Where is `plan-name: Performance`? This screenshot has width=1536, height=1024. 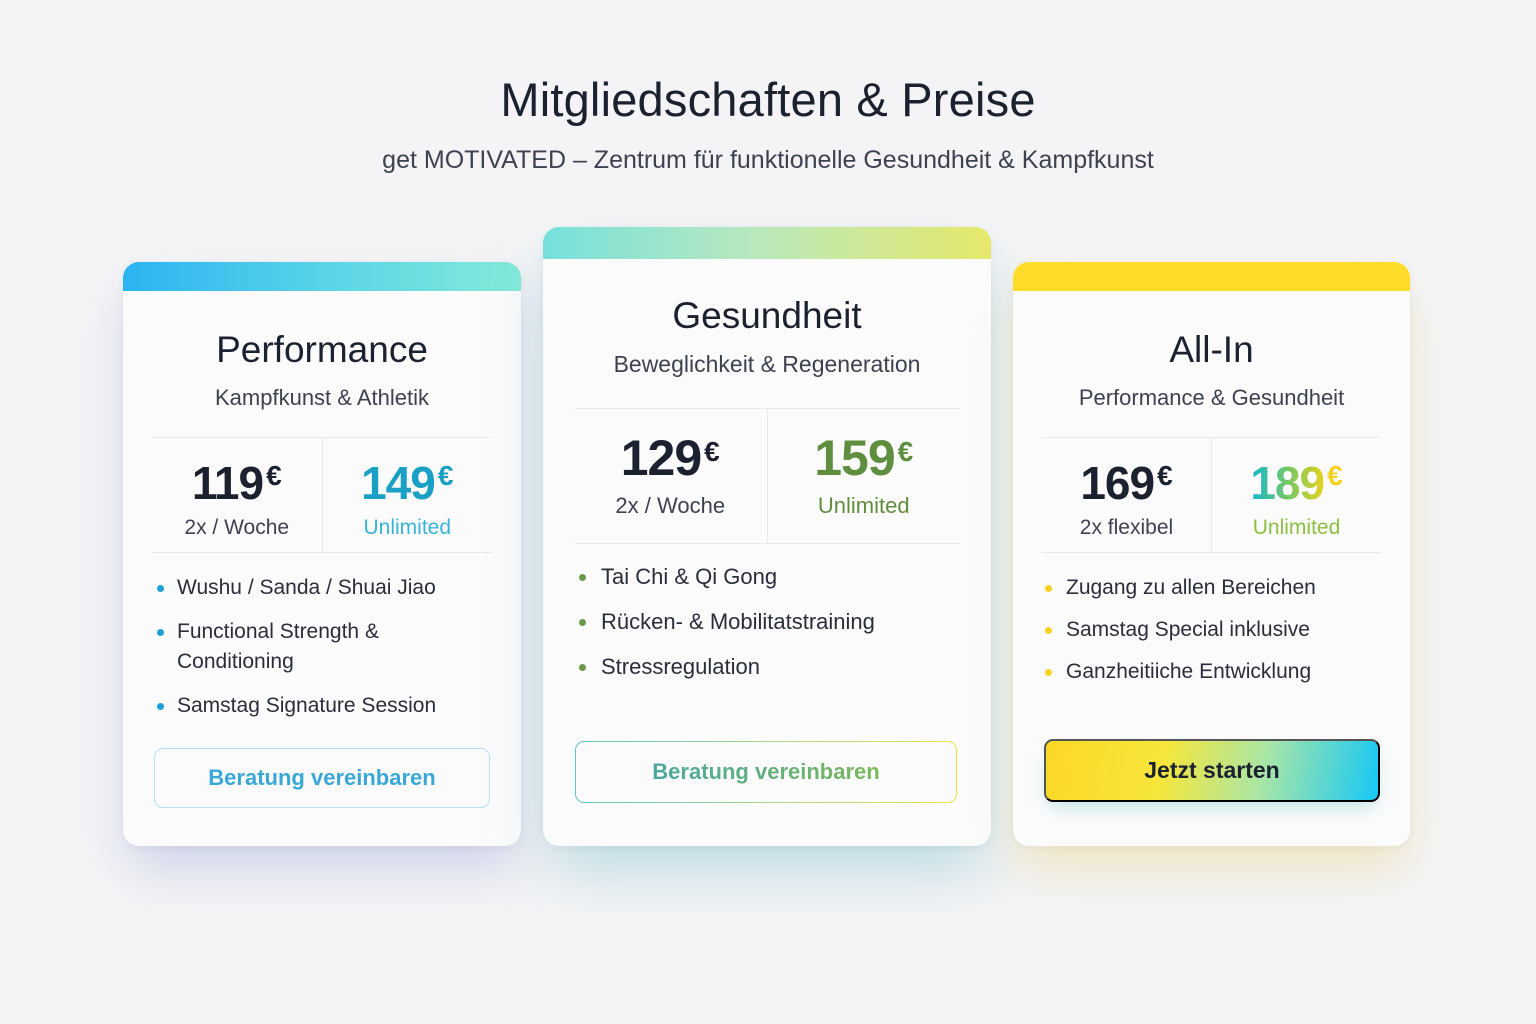 plan-name: Performance is located at coordinates (322, 349).